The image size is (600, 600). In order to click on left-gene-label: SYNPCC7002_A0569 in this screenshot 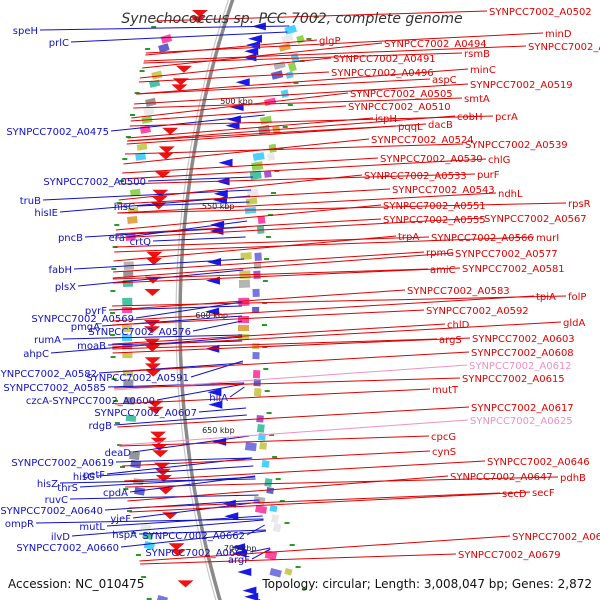, I will do `click(82, 319)`.